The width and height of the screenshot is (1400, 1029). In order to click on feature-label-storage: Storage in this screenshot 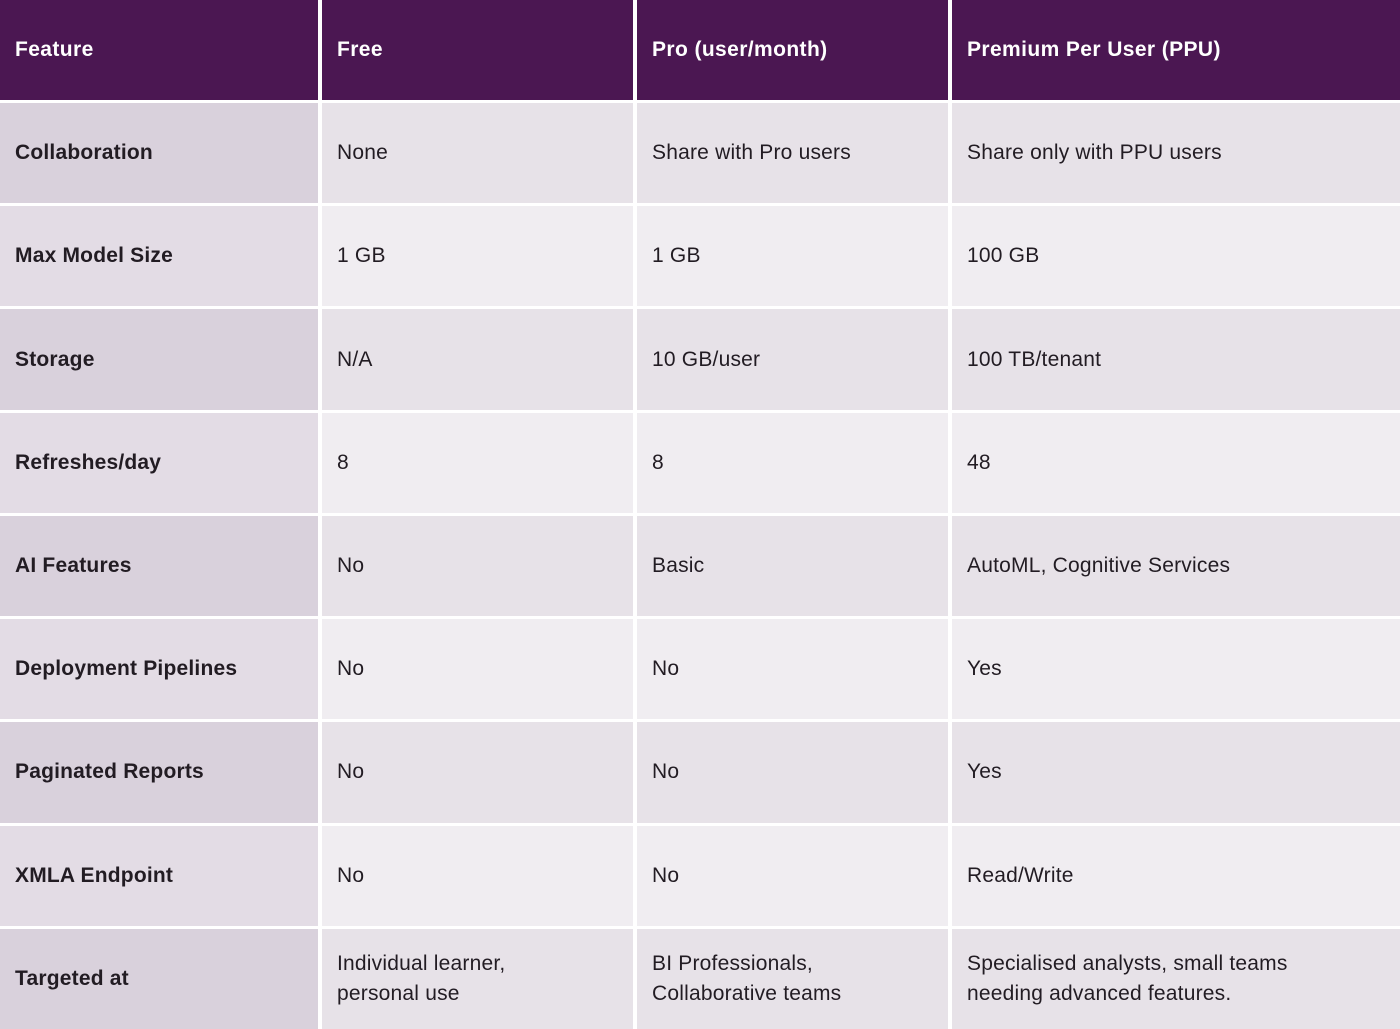, I will do `click(159, 359)`.